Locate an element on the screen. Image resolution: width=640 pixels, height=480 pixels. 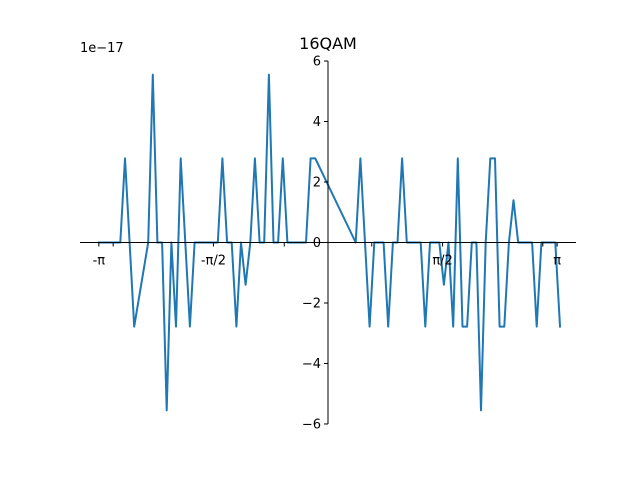
y-tick-label: −2 is located at coordinates (311, 303).